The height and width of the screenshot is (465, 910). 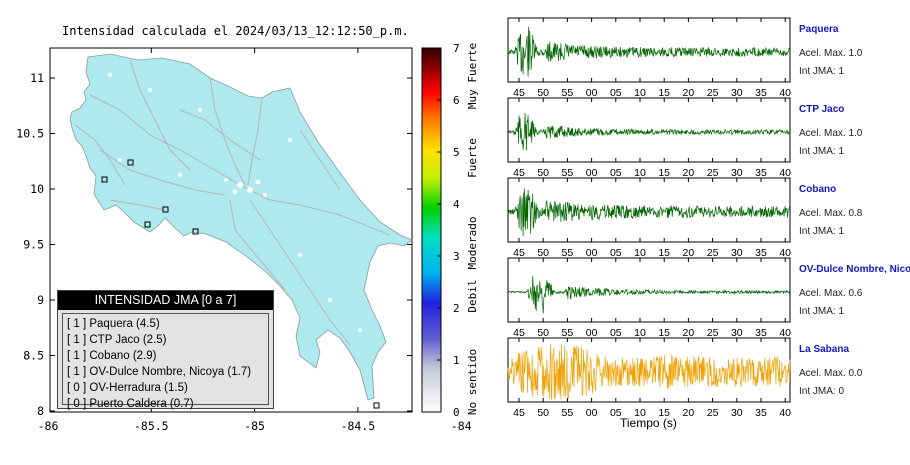 I want to click on station-accel: Acel. Max. 0.0, so click(x=831, y=373).